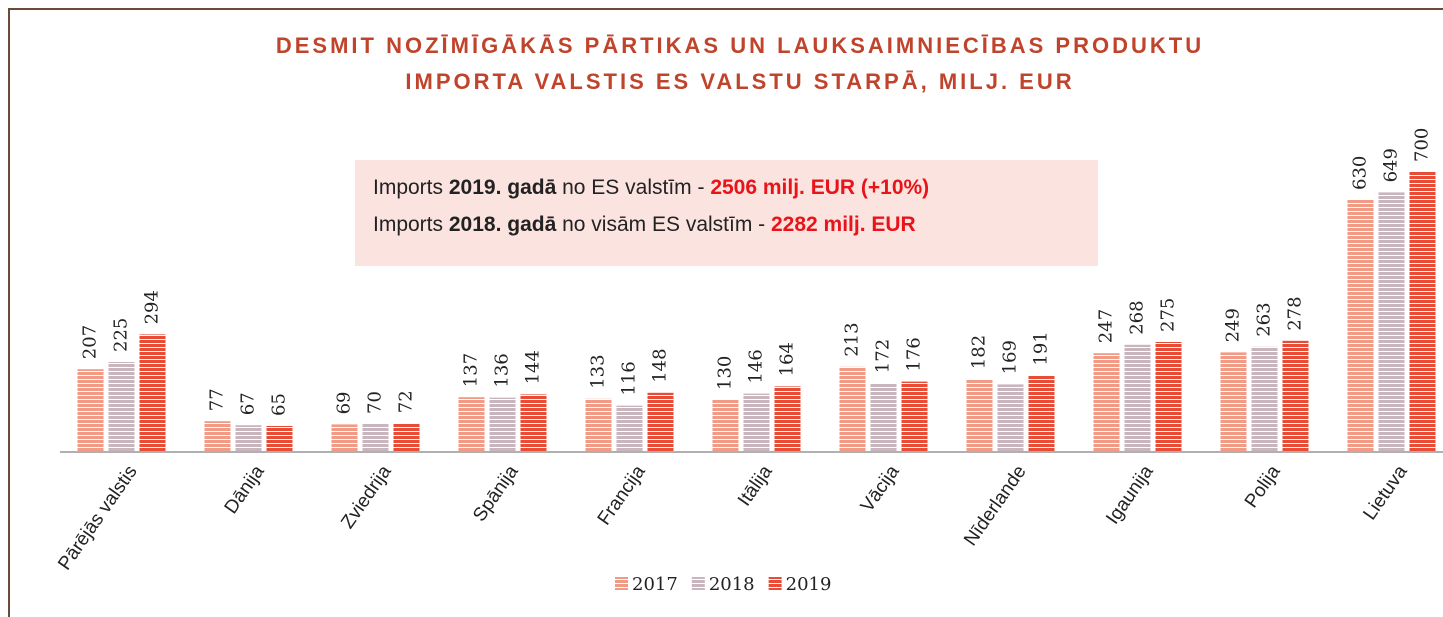  Describe the element at coordinates (1041, 348) in the screenshot. I see `value-label: 191` at that location.